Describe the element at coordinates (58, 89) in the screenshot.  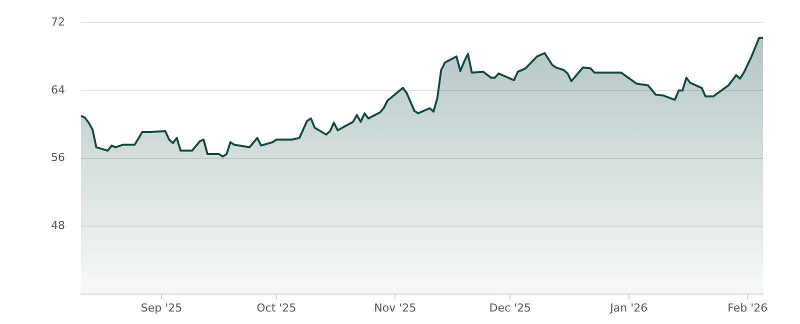
I see `y-tick-label: 64` at that location.